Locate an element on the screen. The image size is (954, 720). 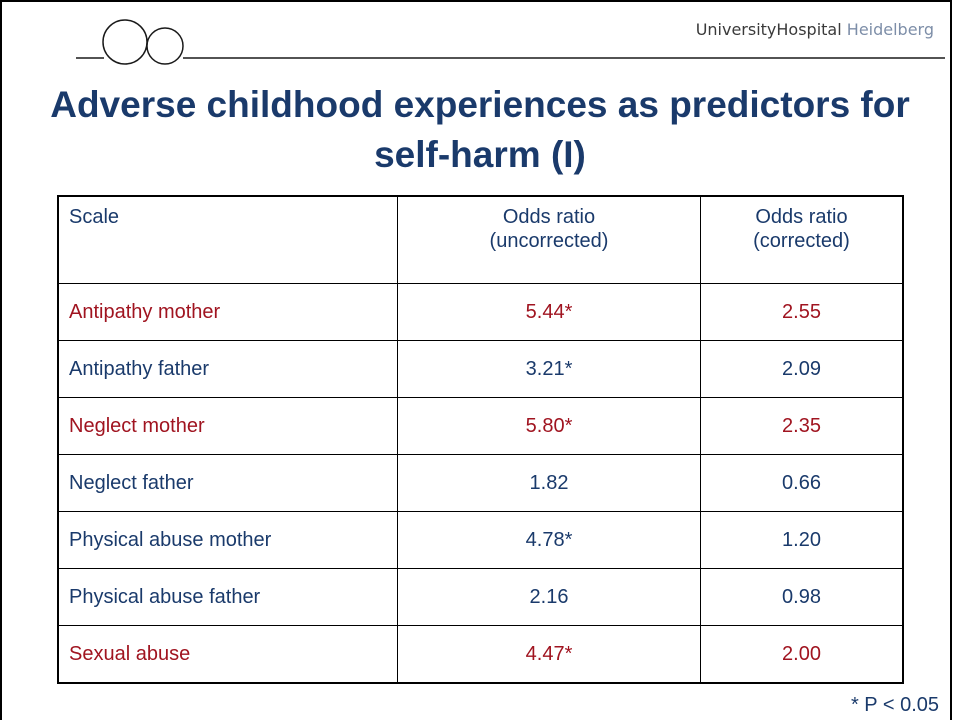
table-cell: 4.47* is located at coordinates (549, 654).